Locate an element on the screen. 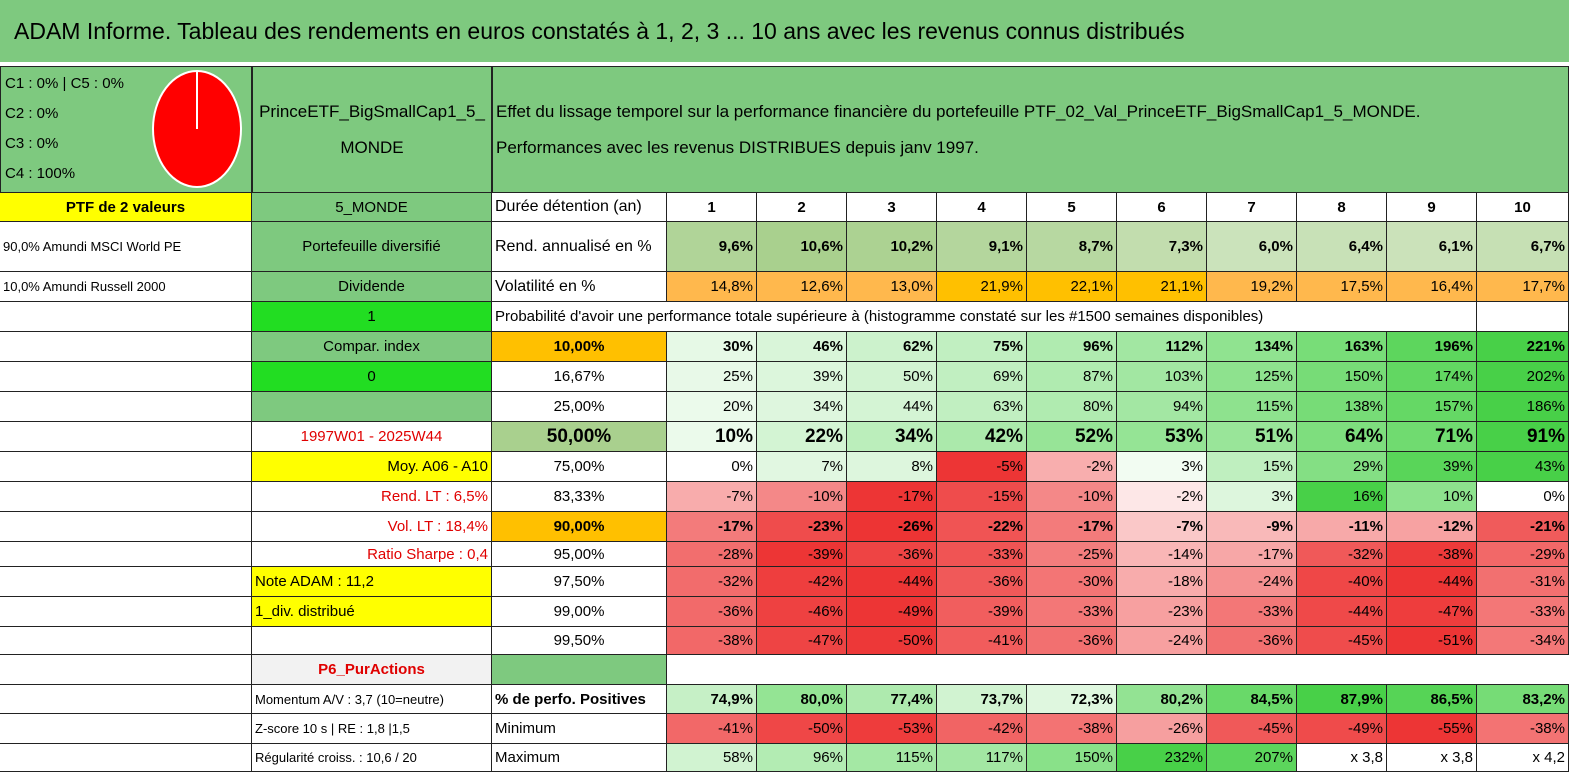 The image size is (1569, 782). table-cell: -25% is located at coordinates (1072, 554).